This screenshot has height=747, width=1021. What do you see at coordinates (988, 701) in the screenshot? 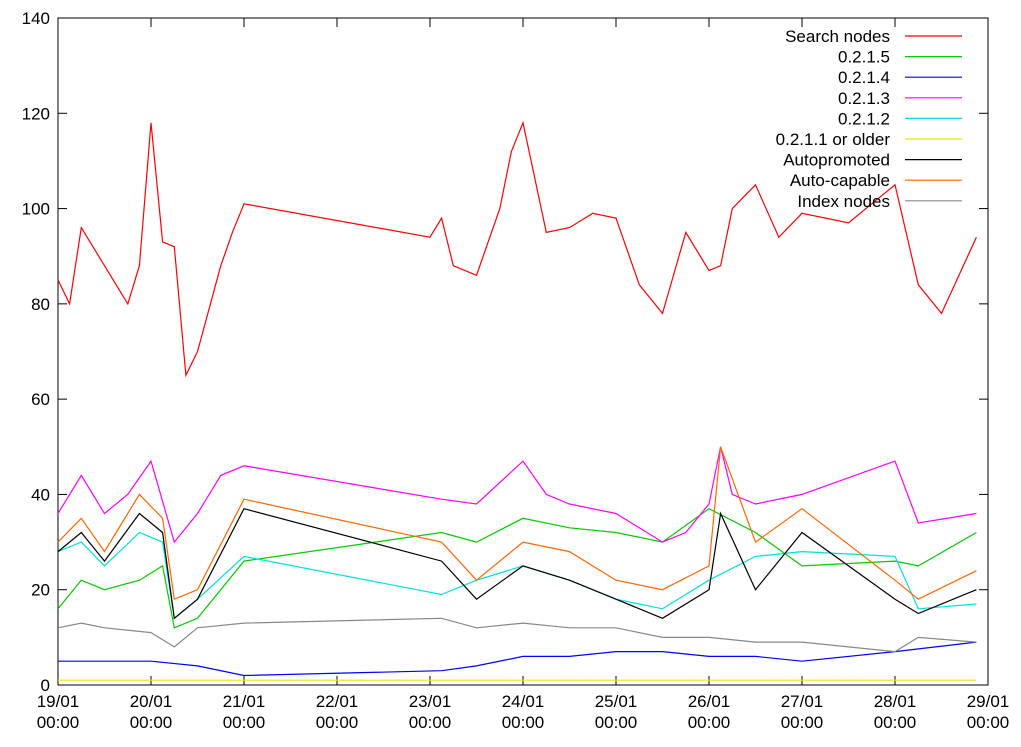
I see `x-tick-date-label: 29/01` at bounding box center [988, 701].